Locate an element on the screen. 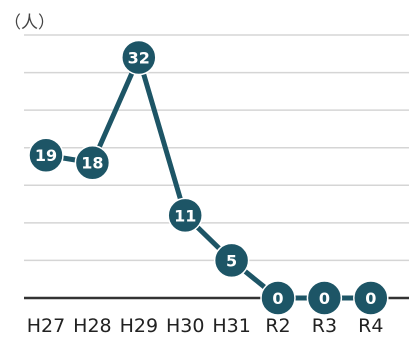 Image resolution: width=409 pixels, height=342 pixels. y-unit-label: （人） is located at coordinates (29, 23).